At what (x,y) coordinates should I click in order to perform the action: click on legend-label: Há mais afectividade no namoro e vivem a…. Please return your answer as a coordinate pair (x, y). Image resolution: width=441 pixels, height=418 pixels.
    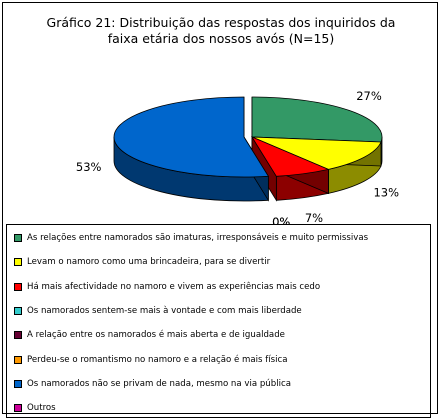
    Looking at the image, I should click on (174, 286).